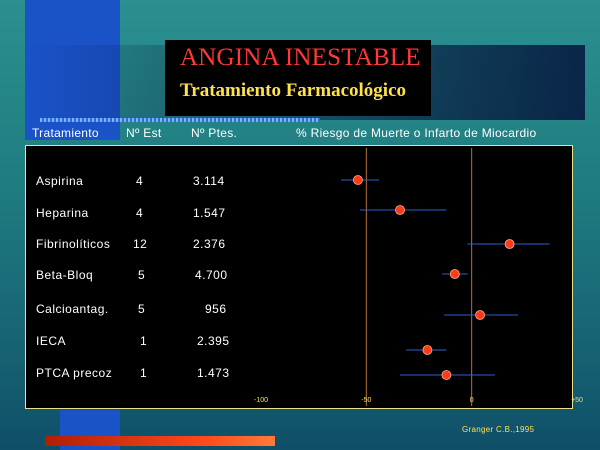 This screenshot has width=600, height=450. What do you see at coordinates (498, 429) in the screenshot?
I see `citation: Granger C.B.,1995` at bounding box center [498, 429].